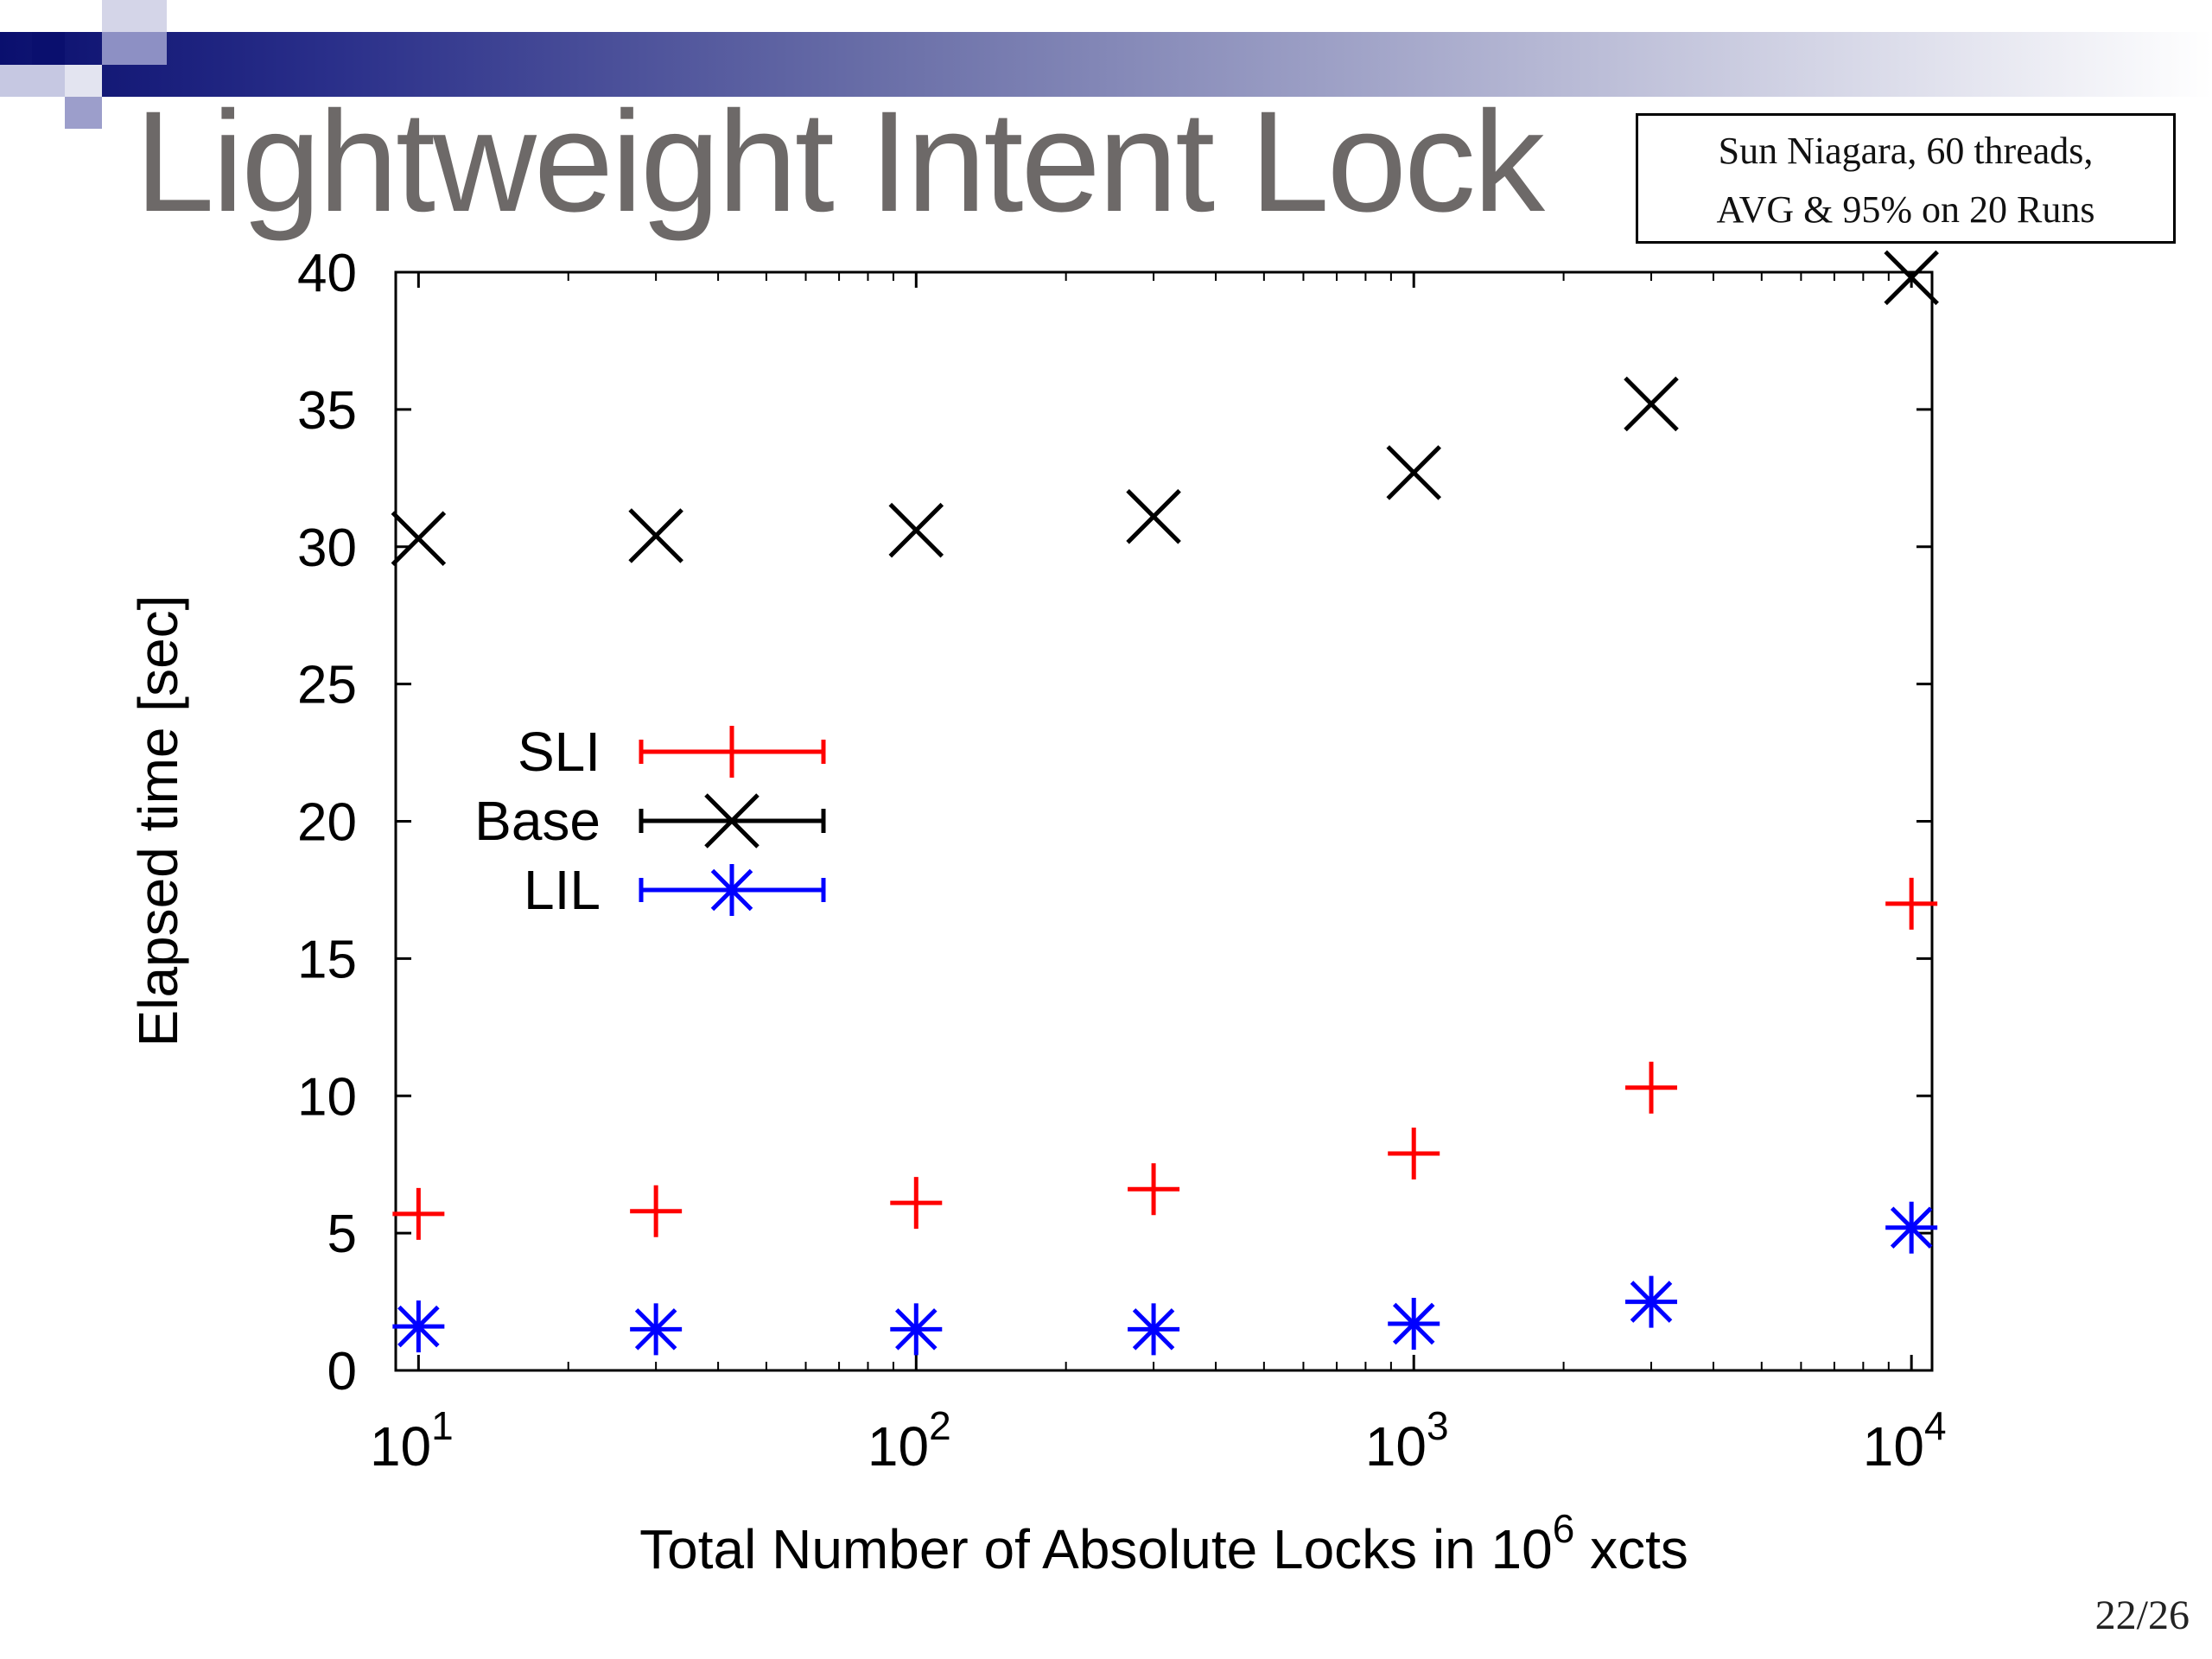 The width and height of the screenshot is (2212, 1659). What do you see at coordinates (840, 162) in the screenshot?
I see `slide-title: Lightweight Intent Lock` at bounding box center [840, 162].